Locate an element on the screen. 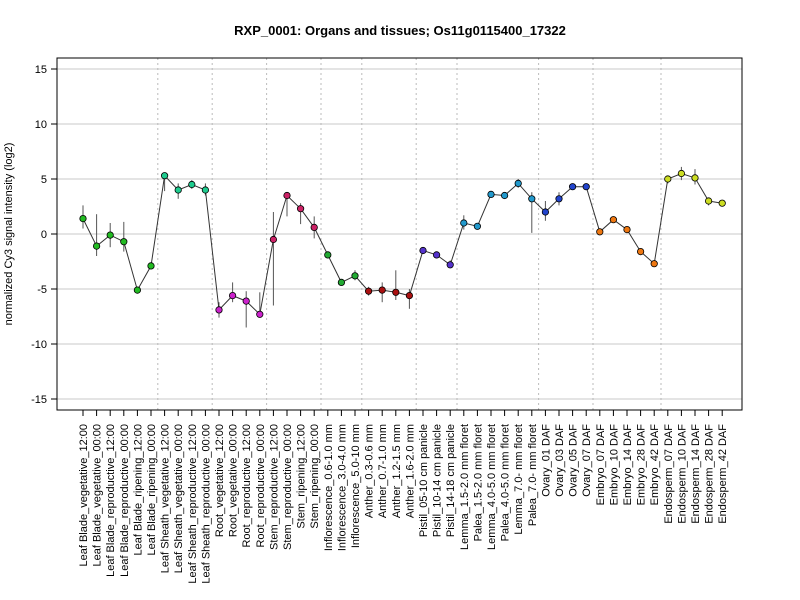  x-tick-label: Embryo_10 DAF is located at coordinates (614, 465).